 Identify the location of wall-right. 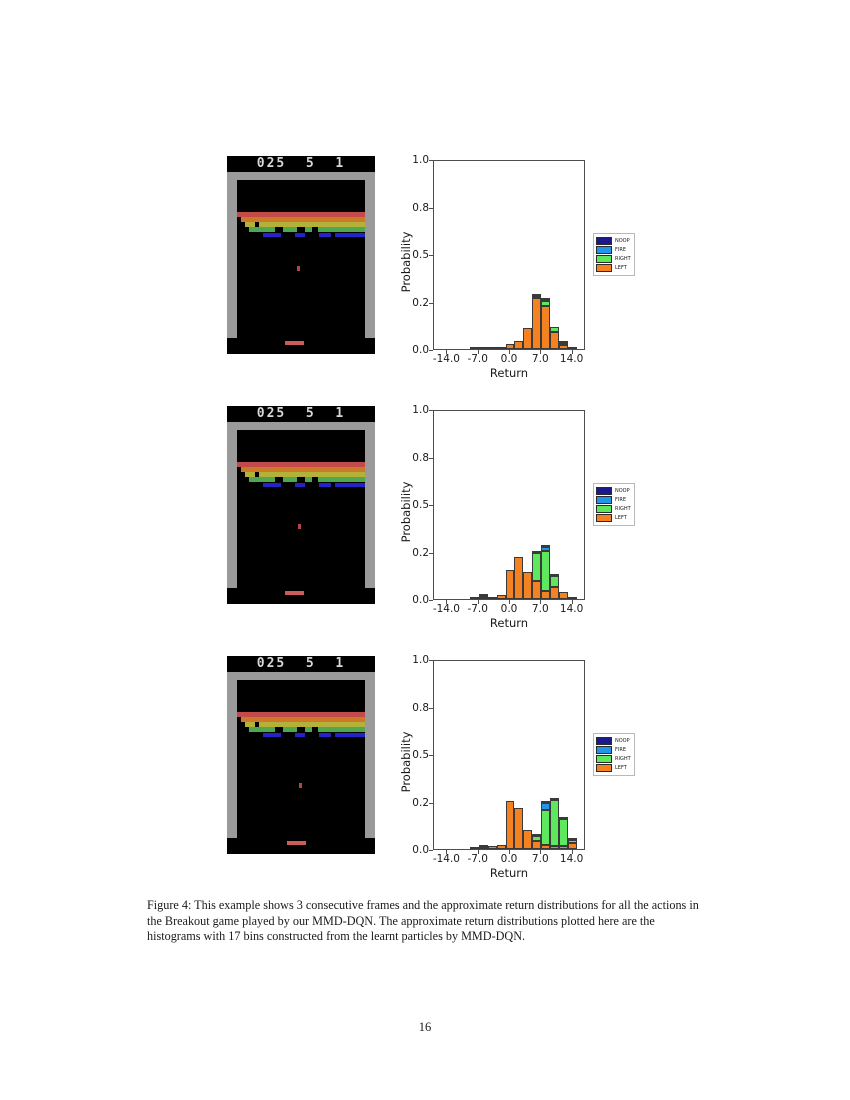
(370, 255).